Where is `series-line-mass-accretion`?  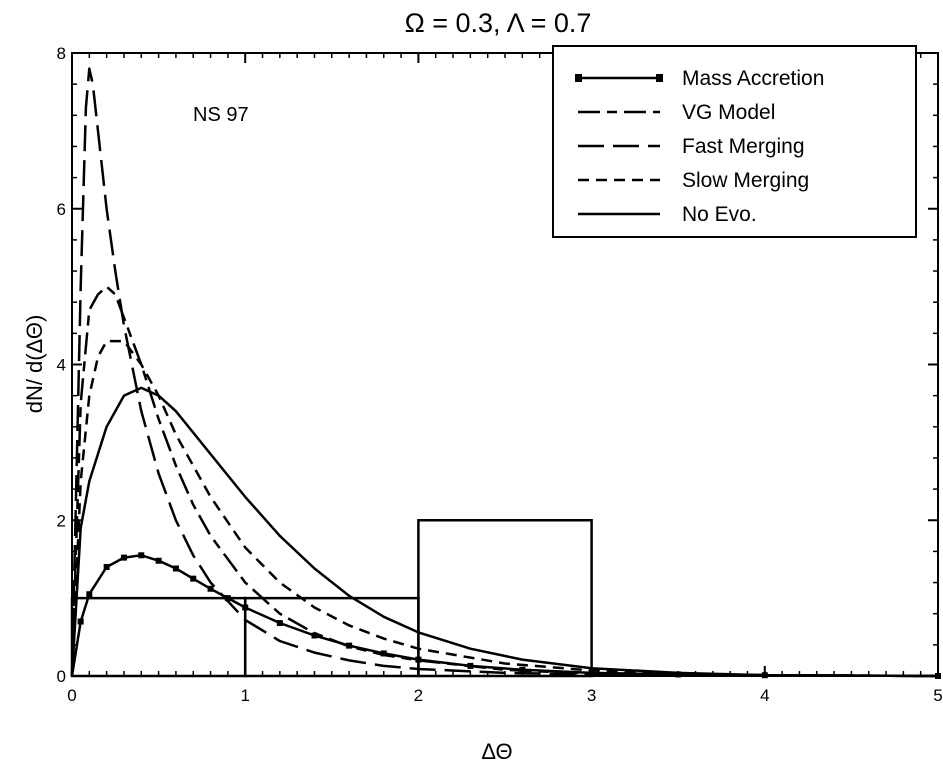 series-line-mass-accretion is located at coordinates (504, 616).